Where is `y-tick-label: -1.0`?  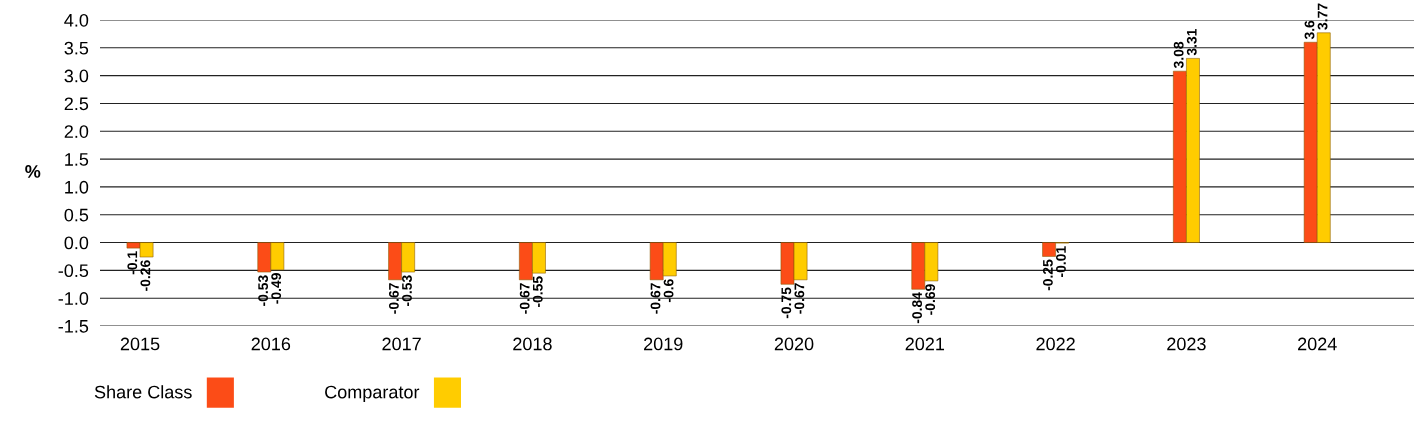 y-tick-label: -1.0 is located at coordinates (73, 298).